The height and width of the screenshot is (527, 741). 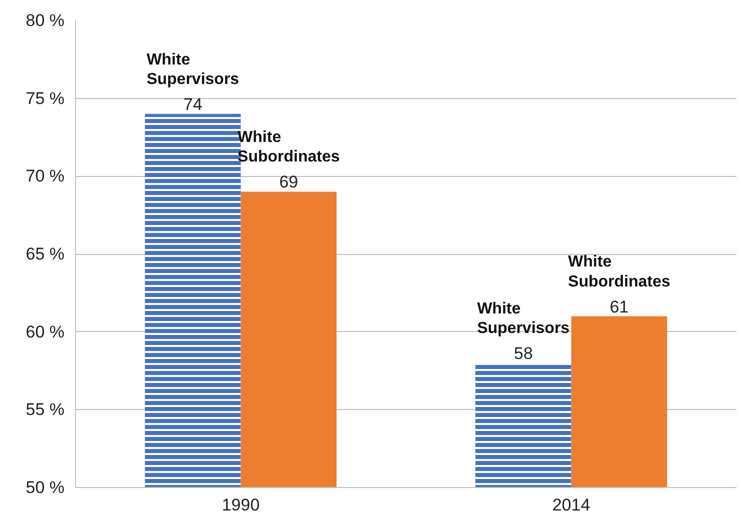 I want to click on y-tick-label: 70 %, so click(x=45, y=176).